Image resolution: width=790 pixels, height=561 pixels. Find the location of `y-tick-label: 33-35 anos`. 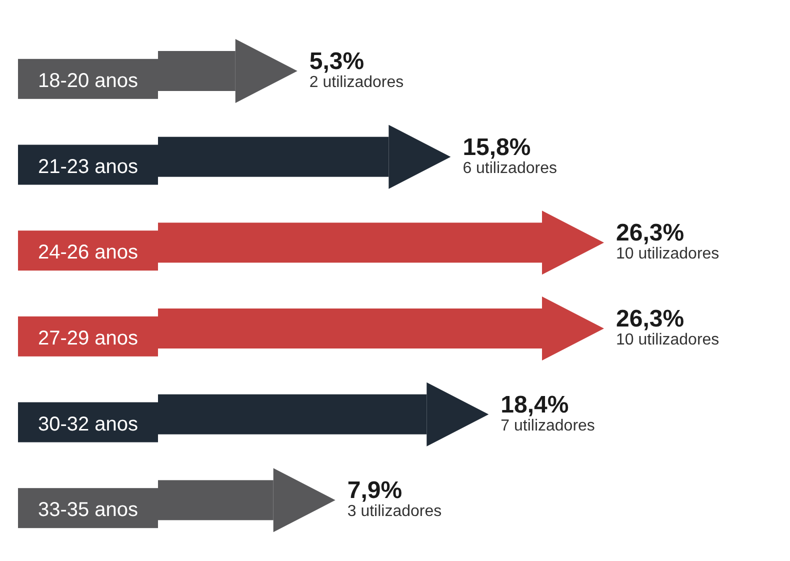

y-tick-label: 33-35 anos is located at coordinates (88, 510).